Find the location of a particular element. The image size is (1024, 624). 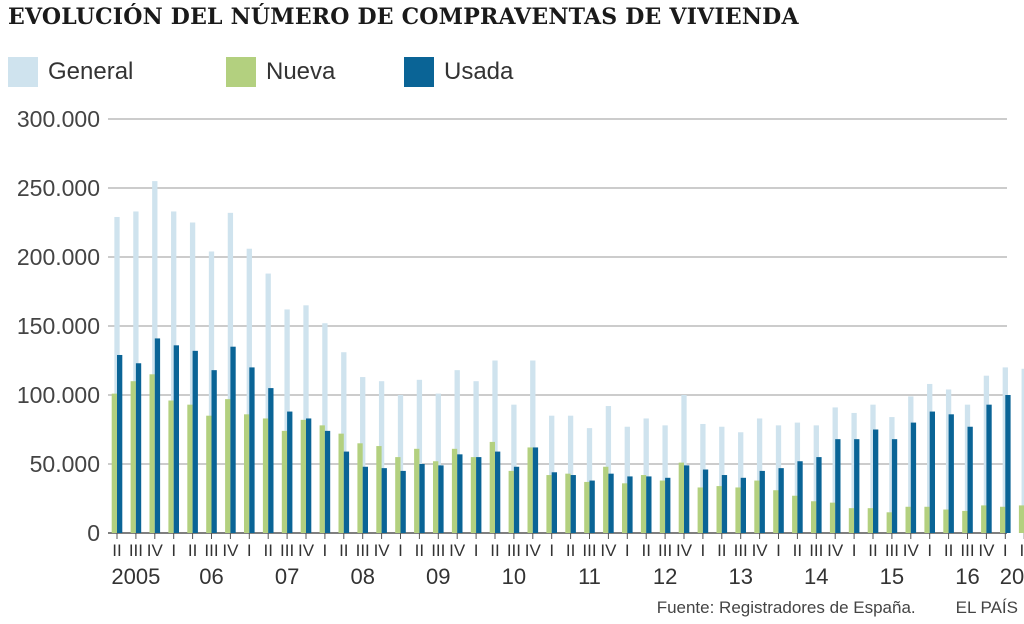

year-label: 16 is located at coordinates (967, 576).